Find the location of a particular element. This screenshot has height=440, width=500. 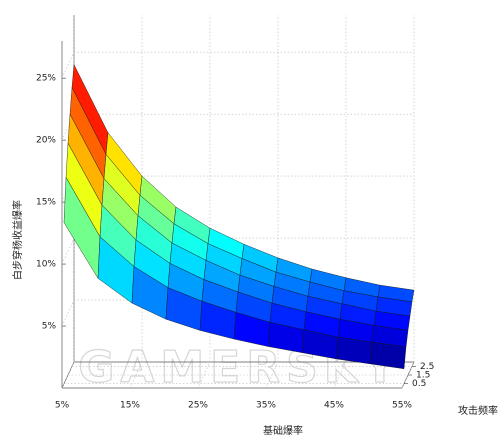

z-tick-label: 15% is located at coordinates (46, 203).